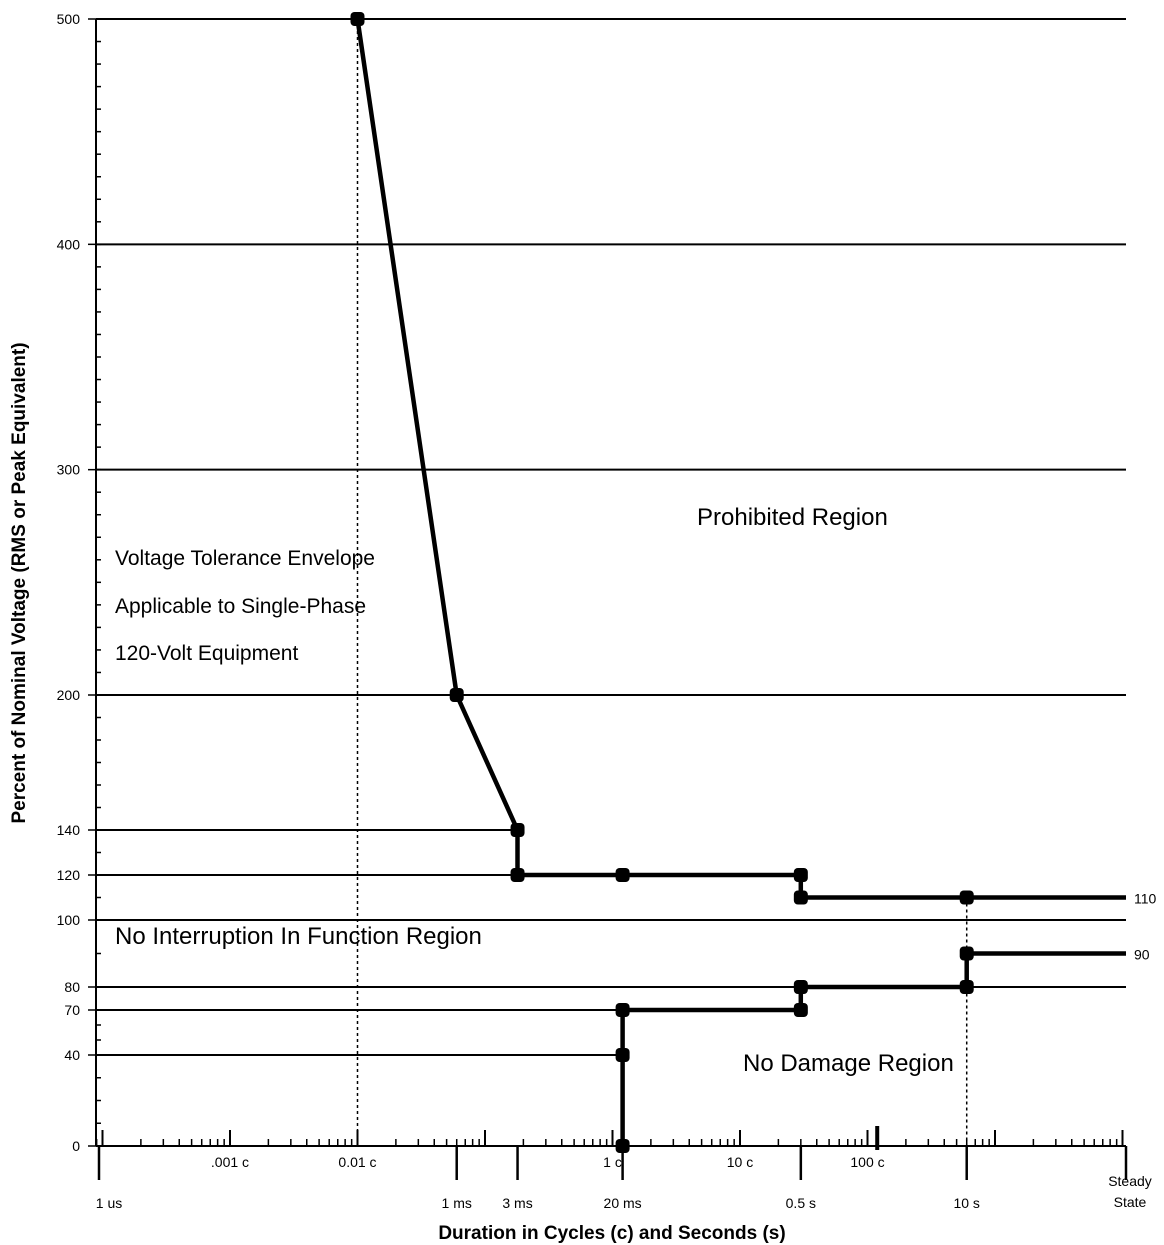 This screenshot has width=1164, height=1245. Describe the element at coordinates (240, 606) in the screenshot. I see `annotation-line-2: Applicable to Single-Phase` at that location.